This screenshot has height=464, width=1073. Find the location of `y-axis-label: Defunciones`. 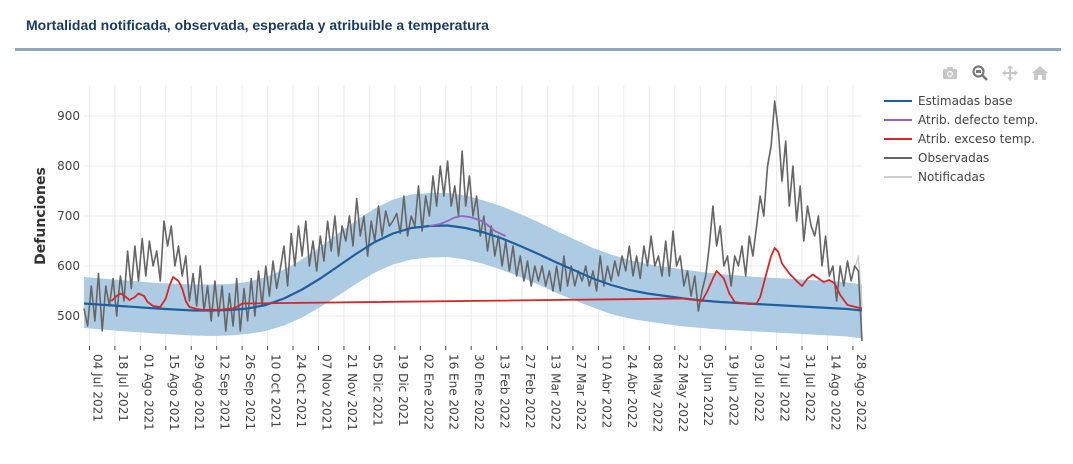

y-axis-label: Defunciones is located at coordinates (41, 216).